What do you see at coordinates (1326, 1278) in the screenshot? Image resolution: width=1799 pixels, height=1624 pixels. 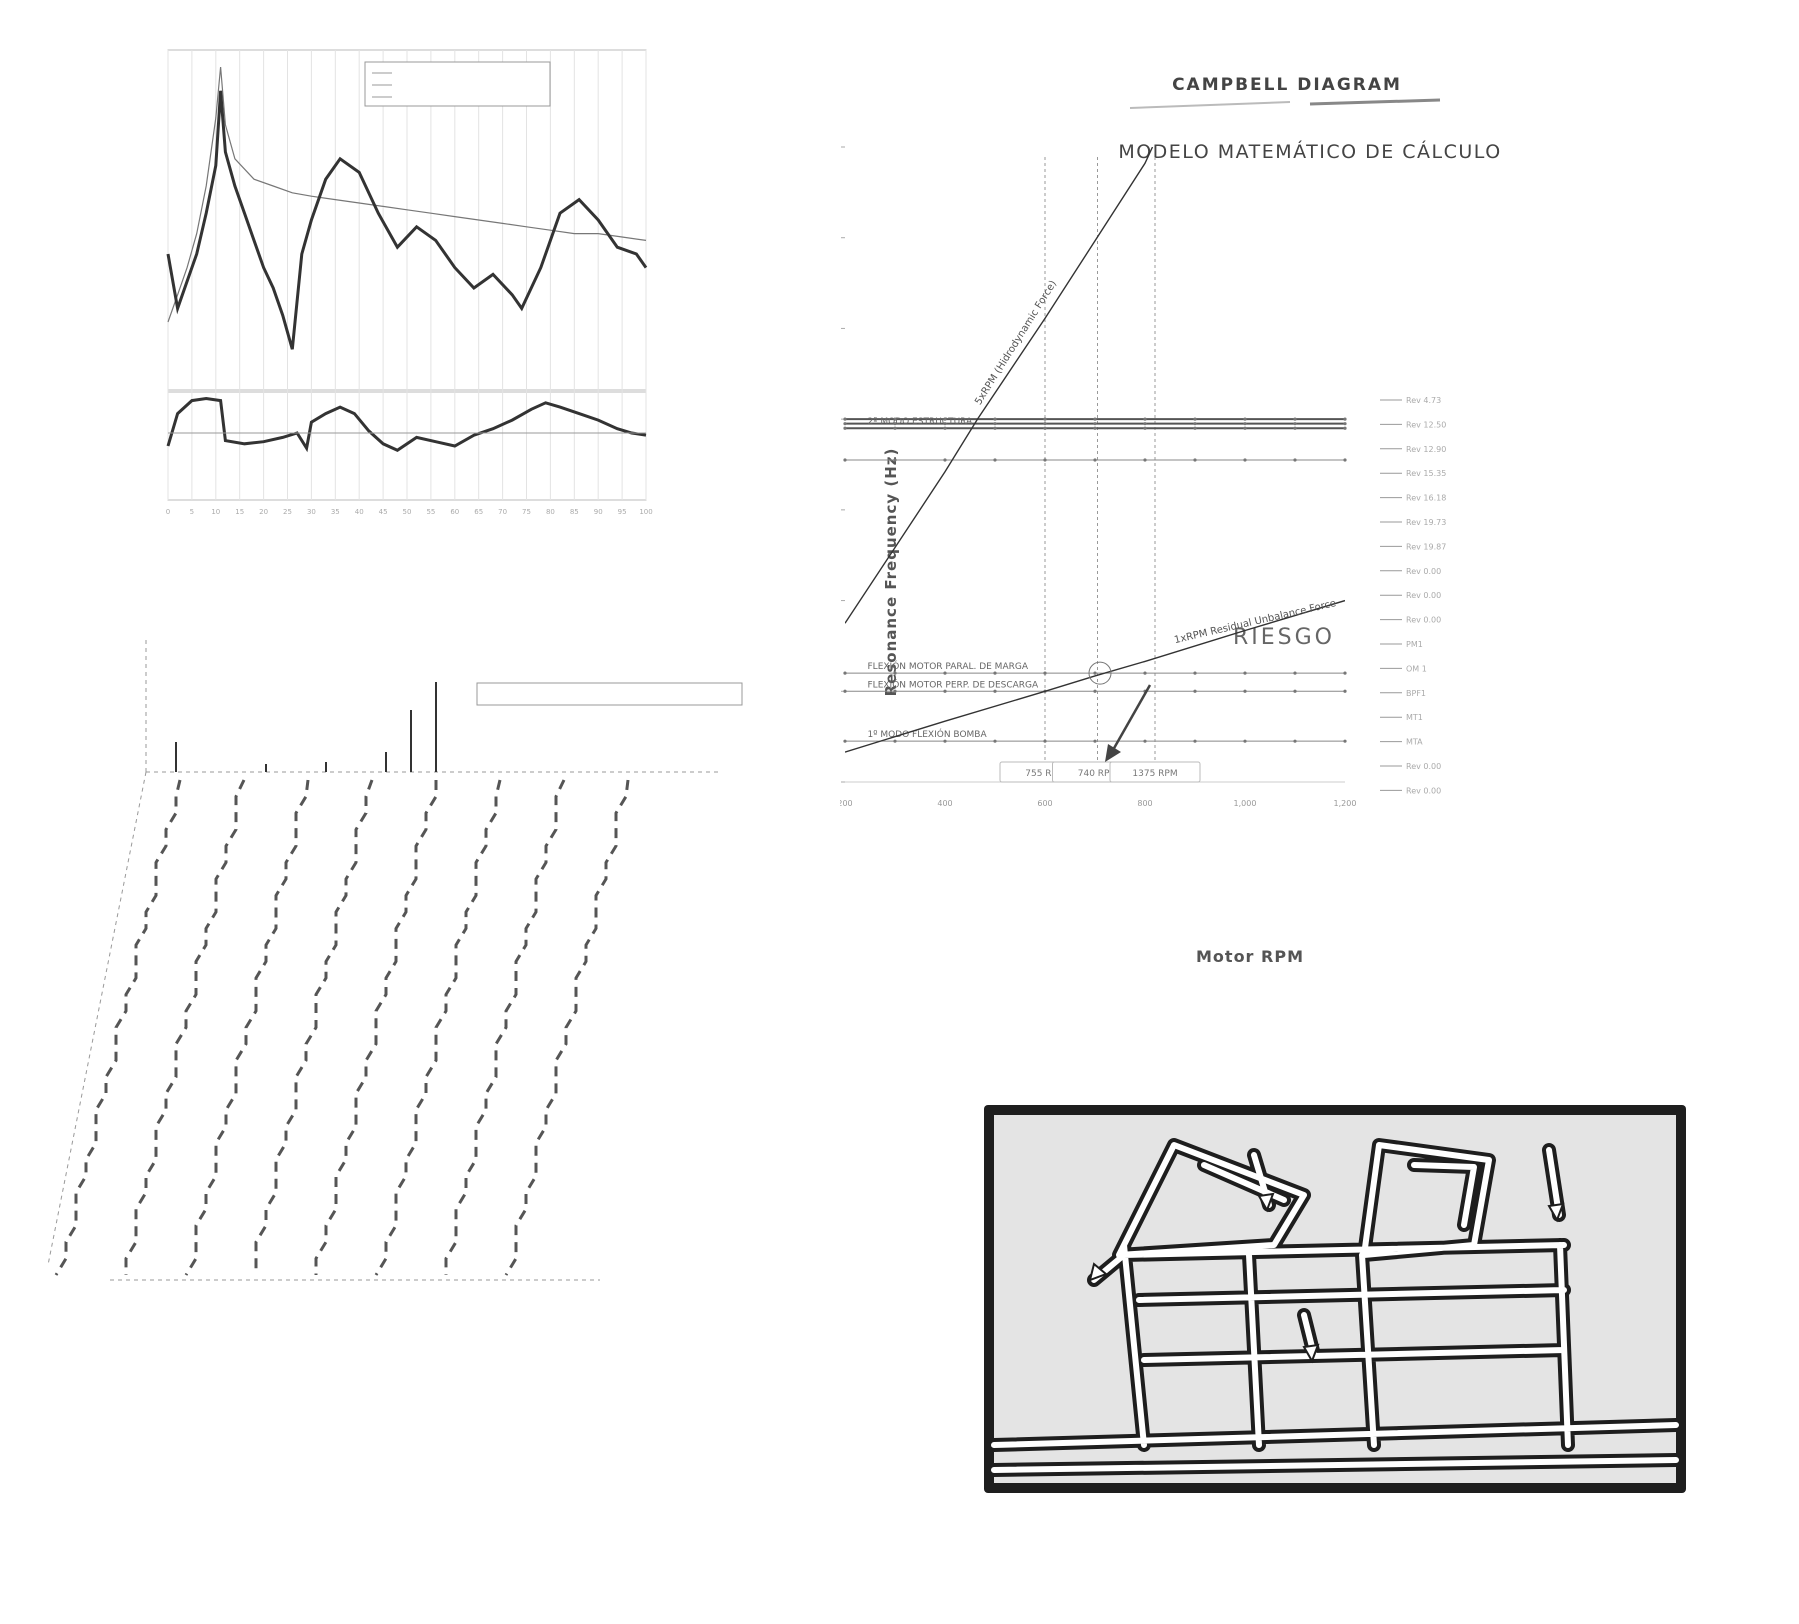 I see `arrow-icon` at bounding box center [1326, 1278].